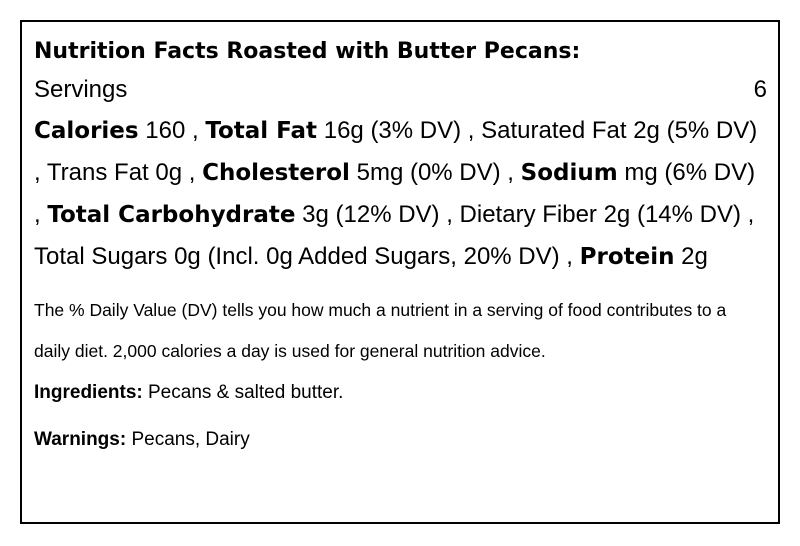 This screenshot has width=800, height=546. What do you see at coordinates (400, 440) in the screenshot?
I see `warnings-line: Warnings: Pecans, Dairy` at bounding box center [400, 440].